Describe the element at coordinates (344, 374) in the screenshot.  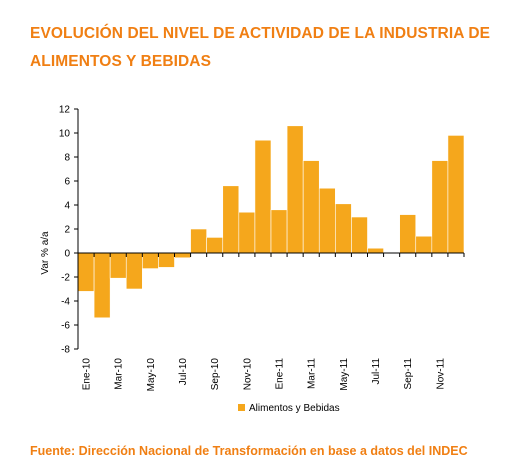
I see `x-tick-label: May-11` at that location.